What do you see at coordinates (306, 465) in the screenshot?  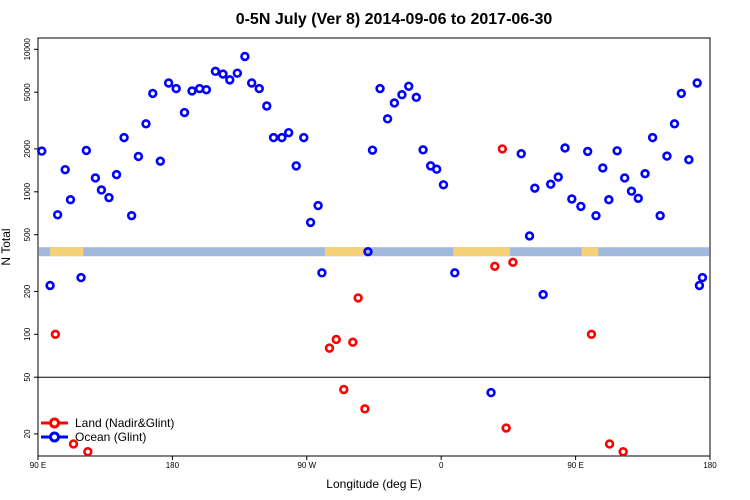 I see `x-tick-label: 90 W` at bounding box center [306, 465].